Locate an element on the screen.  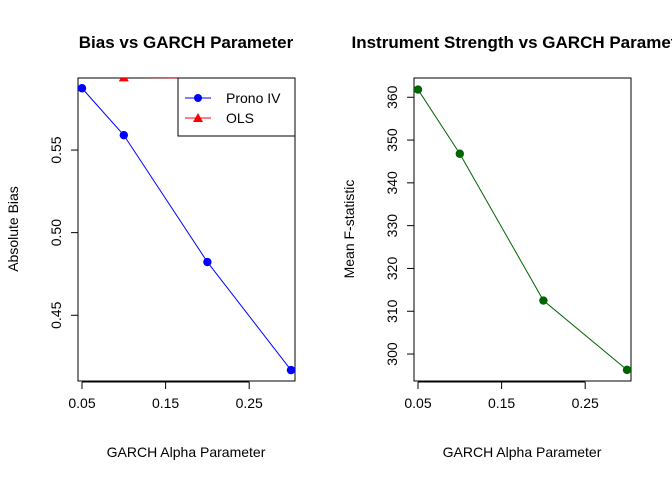
y-tick-label: 340 is located at coordinates (392, 183).